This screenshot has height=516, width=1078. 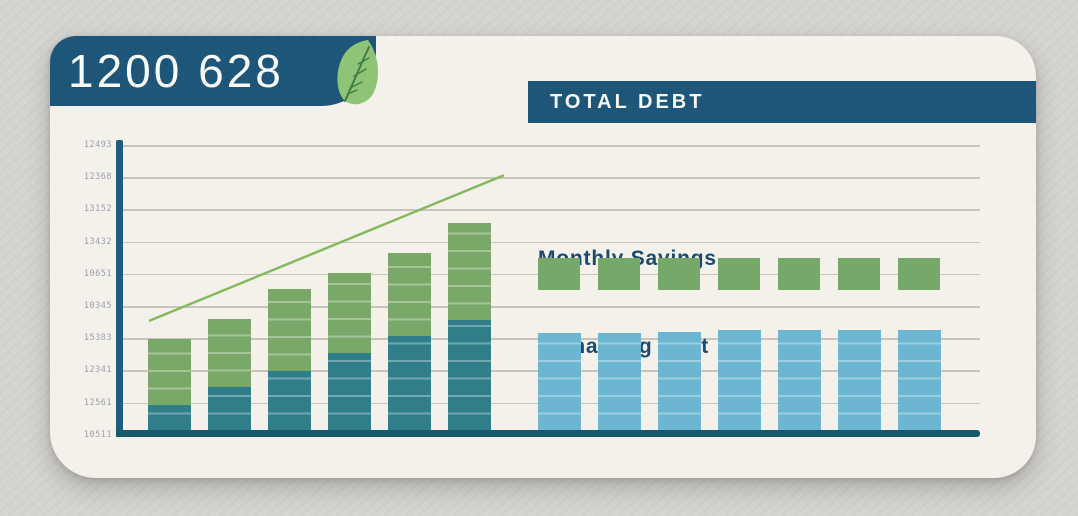 I want to click on y-axis-tick-label: 12561, so click(x=97, y=402).